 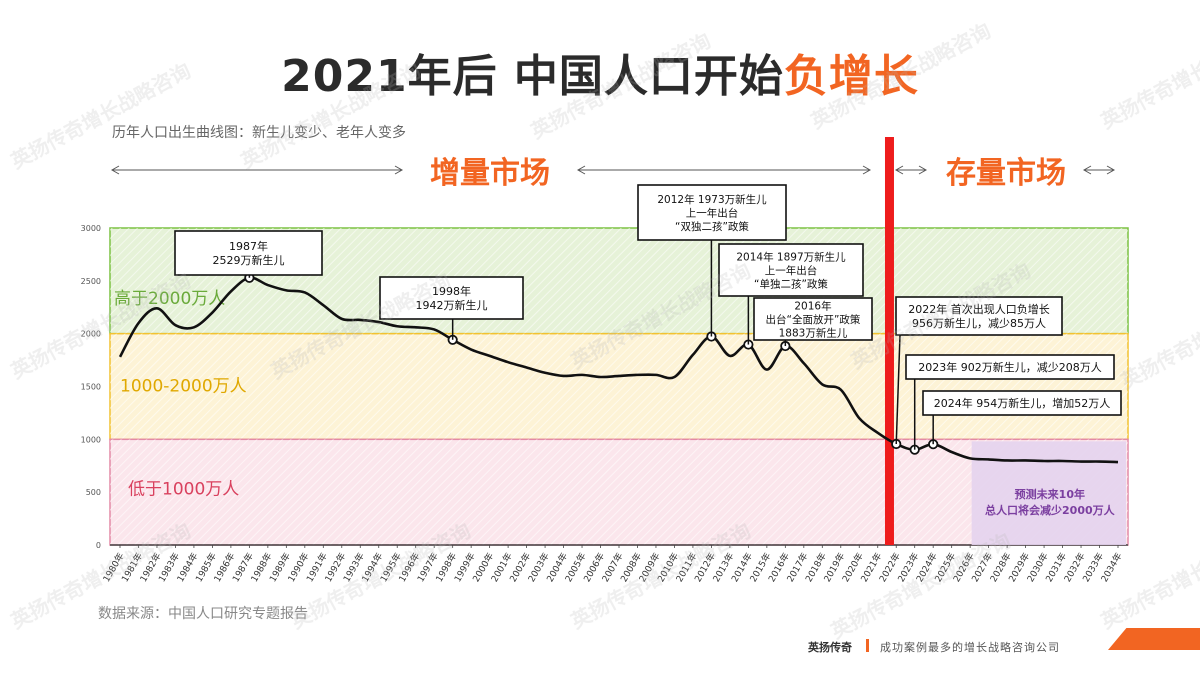 I want to click on footer-separator, so click(x=867, y=645).